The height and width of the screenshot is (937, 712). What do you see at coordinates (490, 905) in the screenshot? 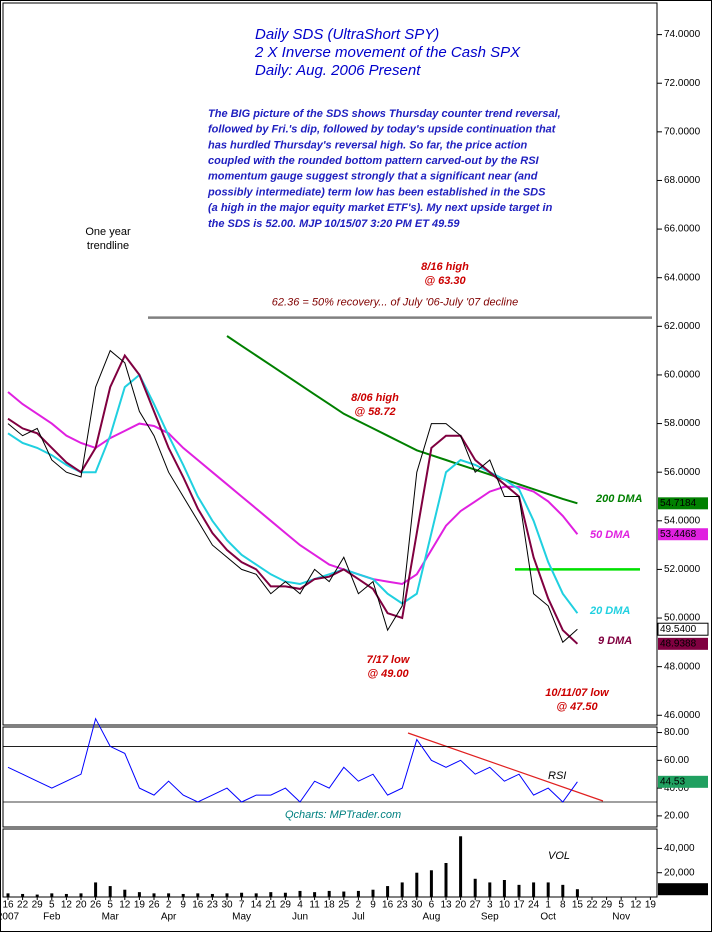
I see `x-tick-label: 3` at bounding box center [490, 905].